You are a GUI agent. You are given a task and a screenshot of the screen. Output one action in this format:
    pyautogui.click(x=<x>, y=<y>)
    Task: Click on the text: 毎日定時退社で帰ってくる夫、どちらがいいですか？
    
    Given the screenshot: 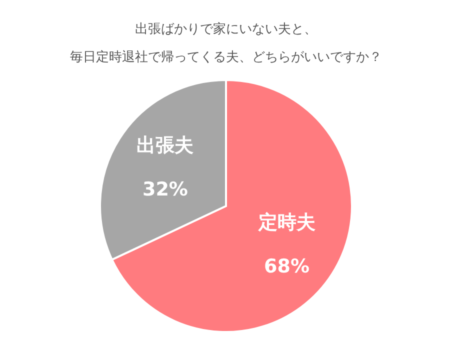 What is the action you would take?
    pyautogui.click(x=226, y=57)
    